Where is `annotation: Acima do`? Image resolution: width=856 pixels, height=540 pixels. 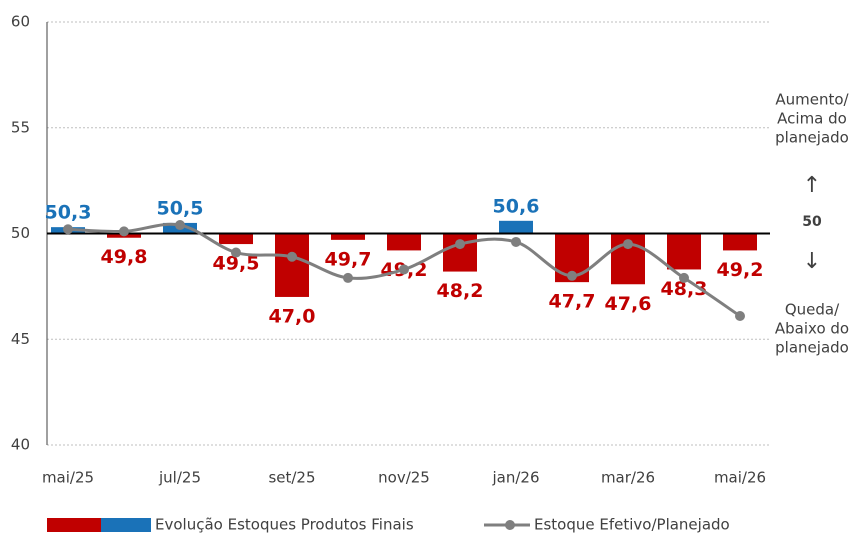 annotation: Acima do is located at coordinates (812, 119).